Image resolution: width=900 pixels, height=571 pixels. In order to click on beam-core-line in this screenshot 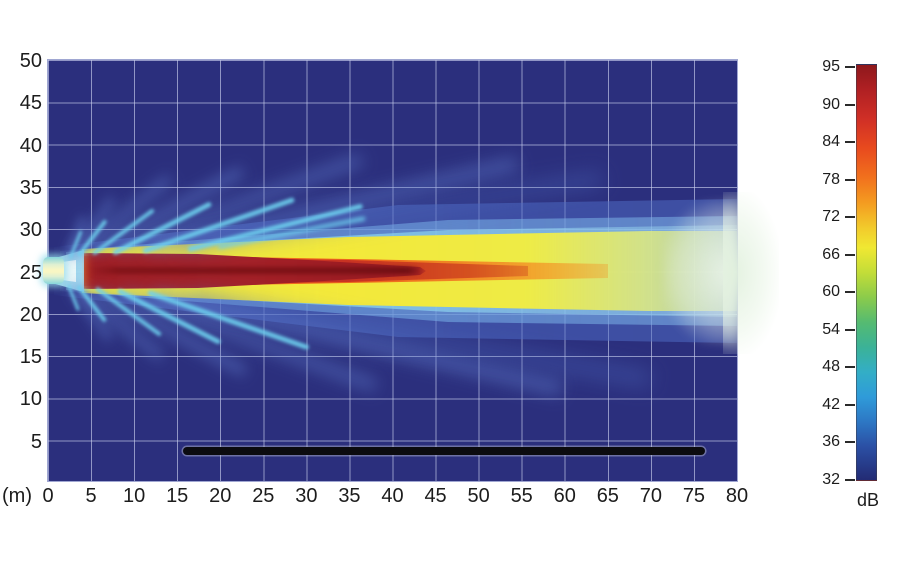, I will do `click(255, 270)`.